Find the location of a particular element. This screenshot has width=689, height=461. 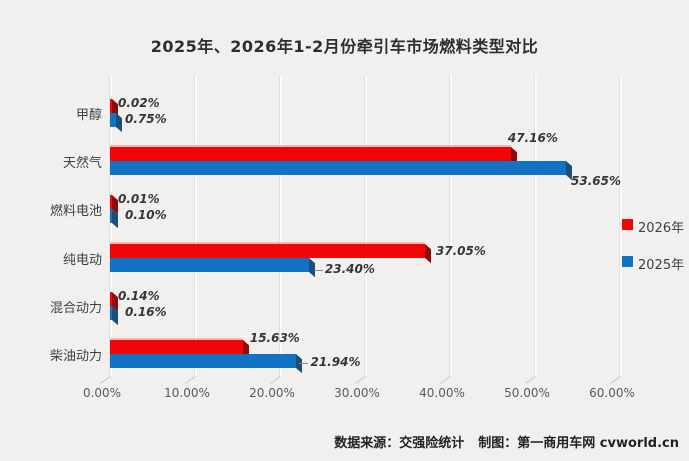

value-label-2025-c0: 0.75% is located at coordinates (146, 119).